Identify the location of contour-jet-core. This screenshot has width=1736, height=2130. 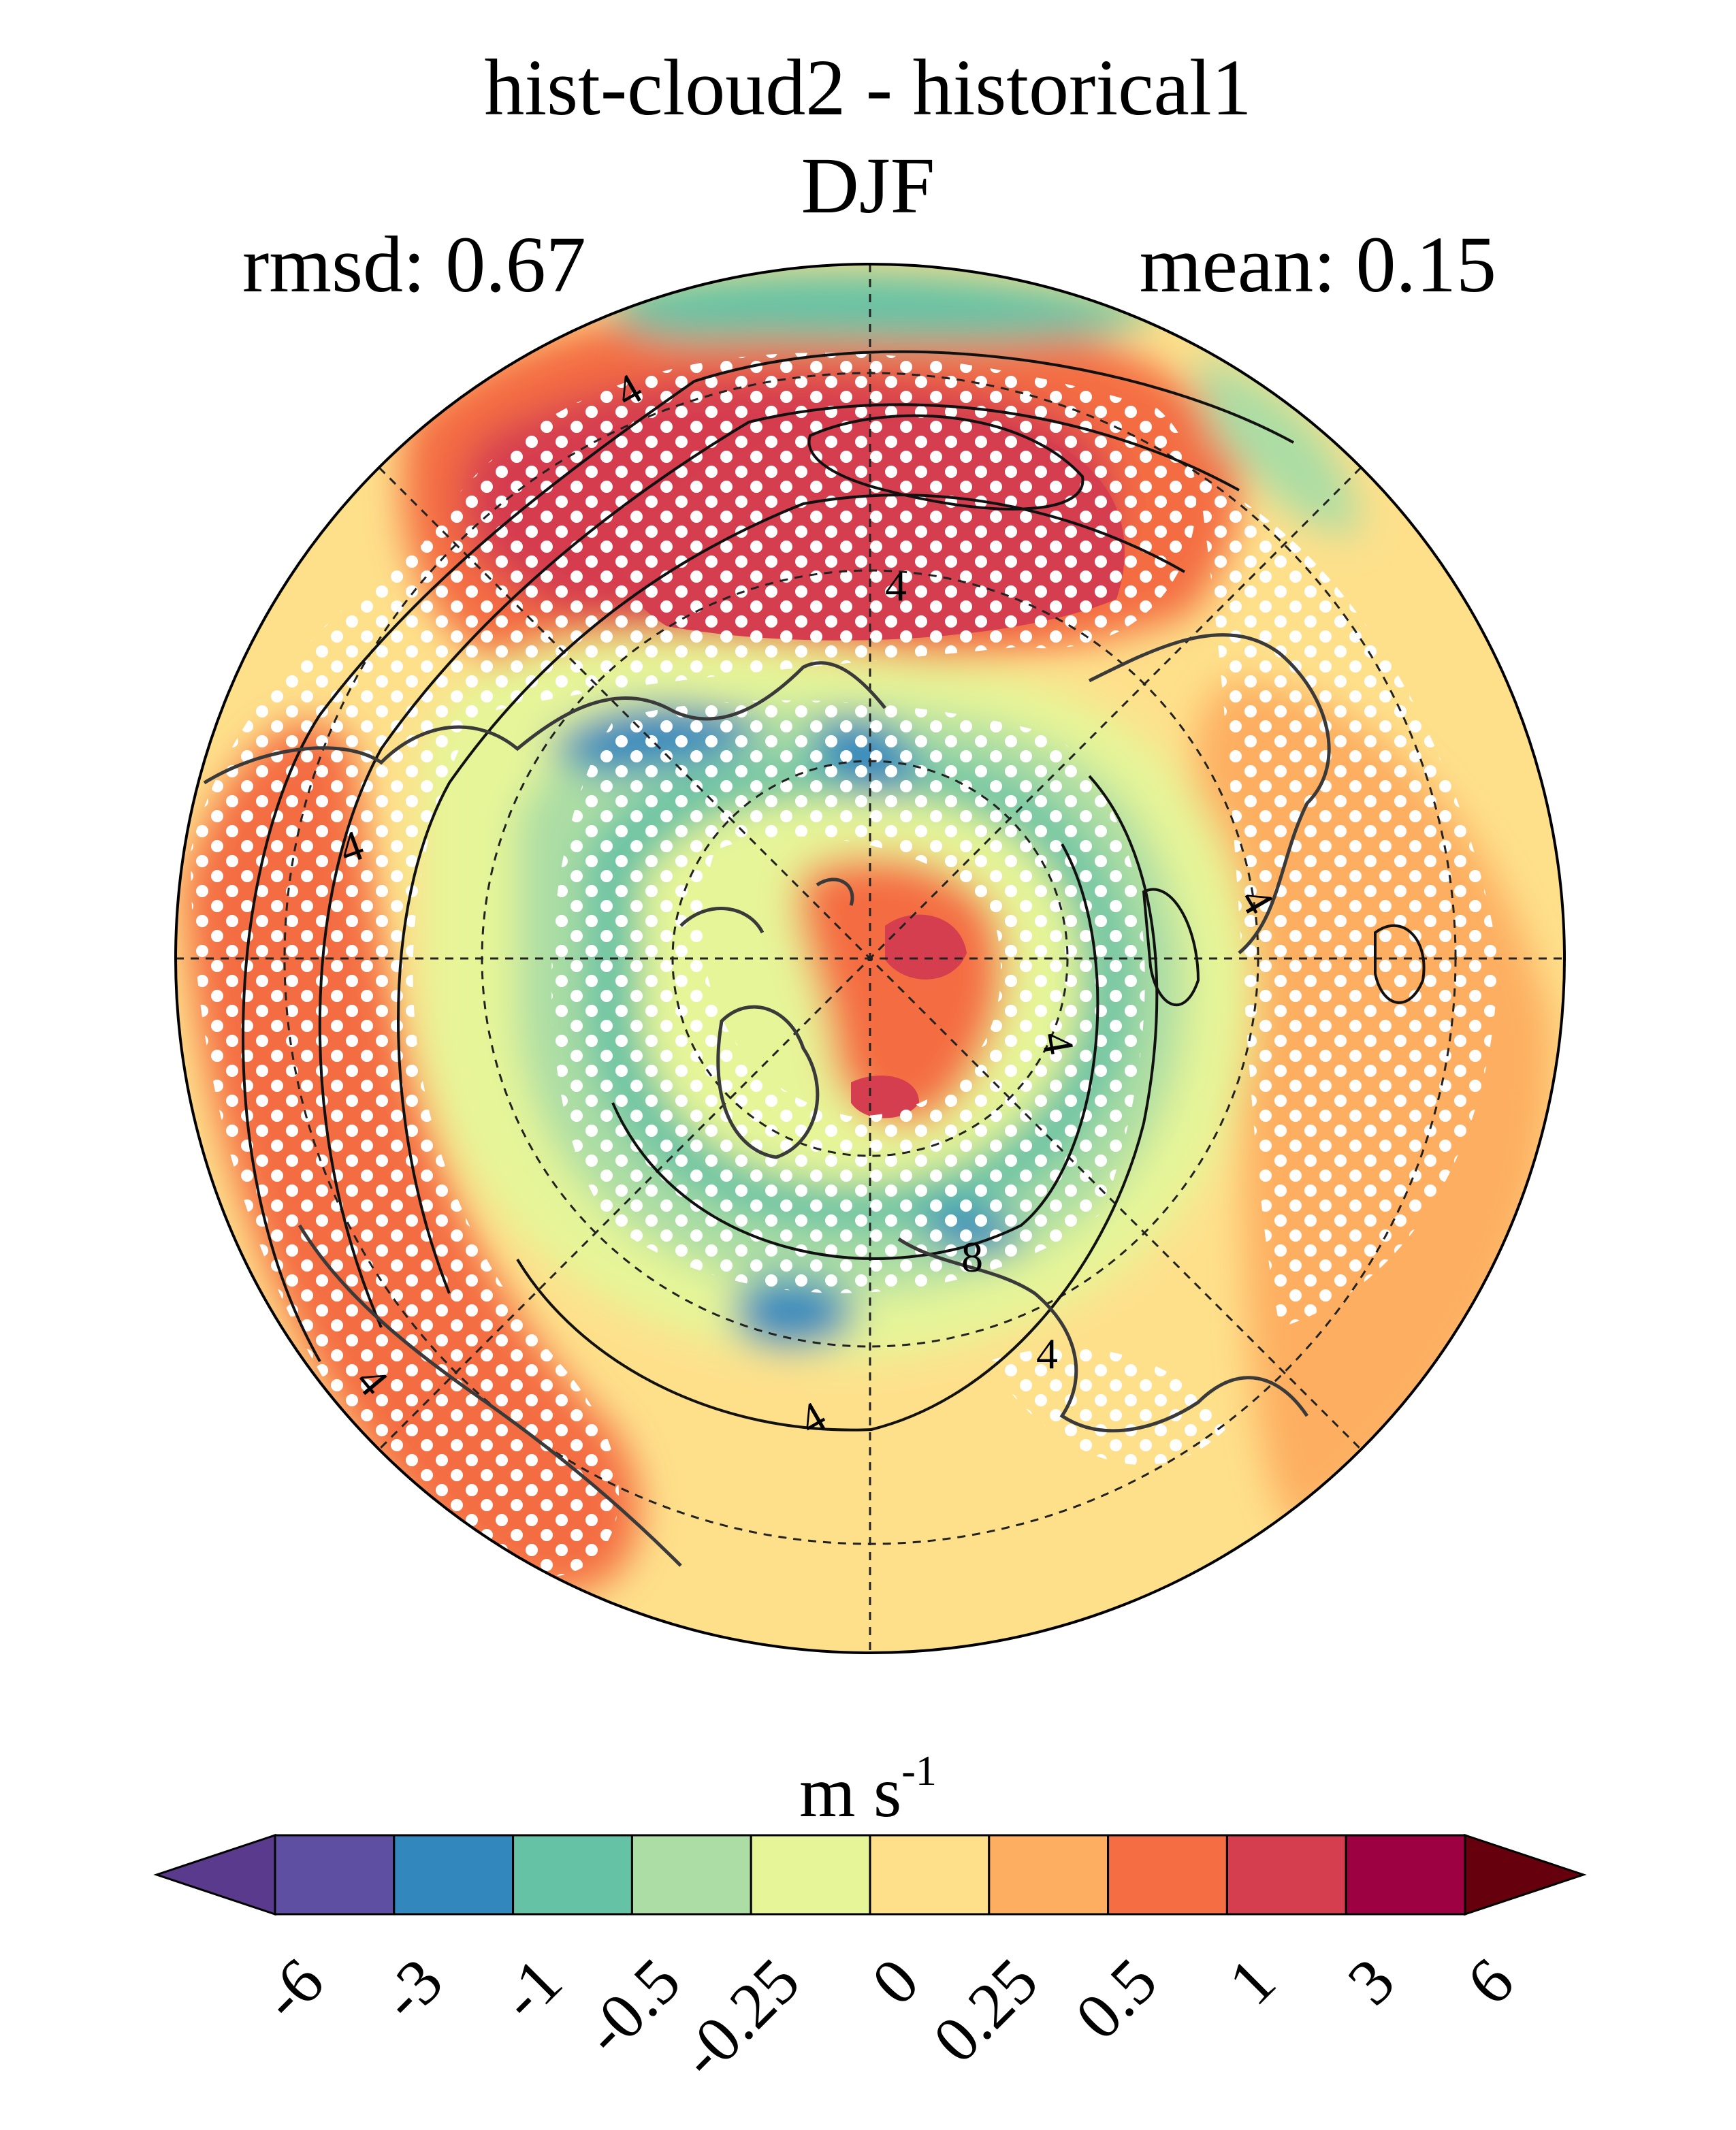
(945, 462).